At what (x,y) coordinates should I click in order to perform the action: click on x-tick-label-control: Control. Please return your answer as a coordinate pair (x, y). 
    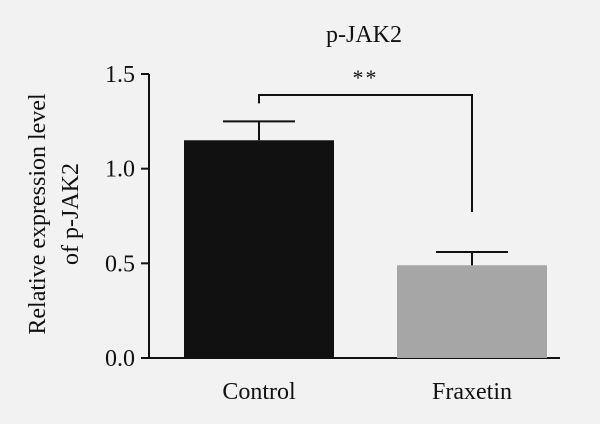
    Looking at the image, I should click on (259, 392).